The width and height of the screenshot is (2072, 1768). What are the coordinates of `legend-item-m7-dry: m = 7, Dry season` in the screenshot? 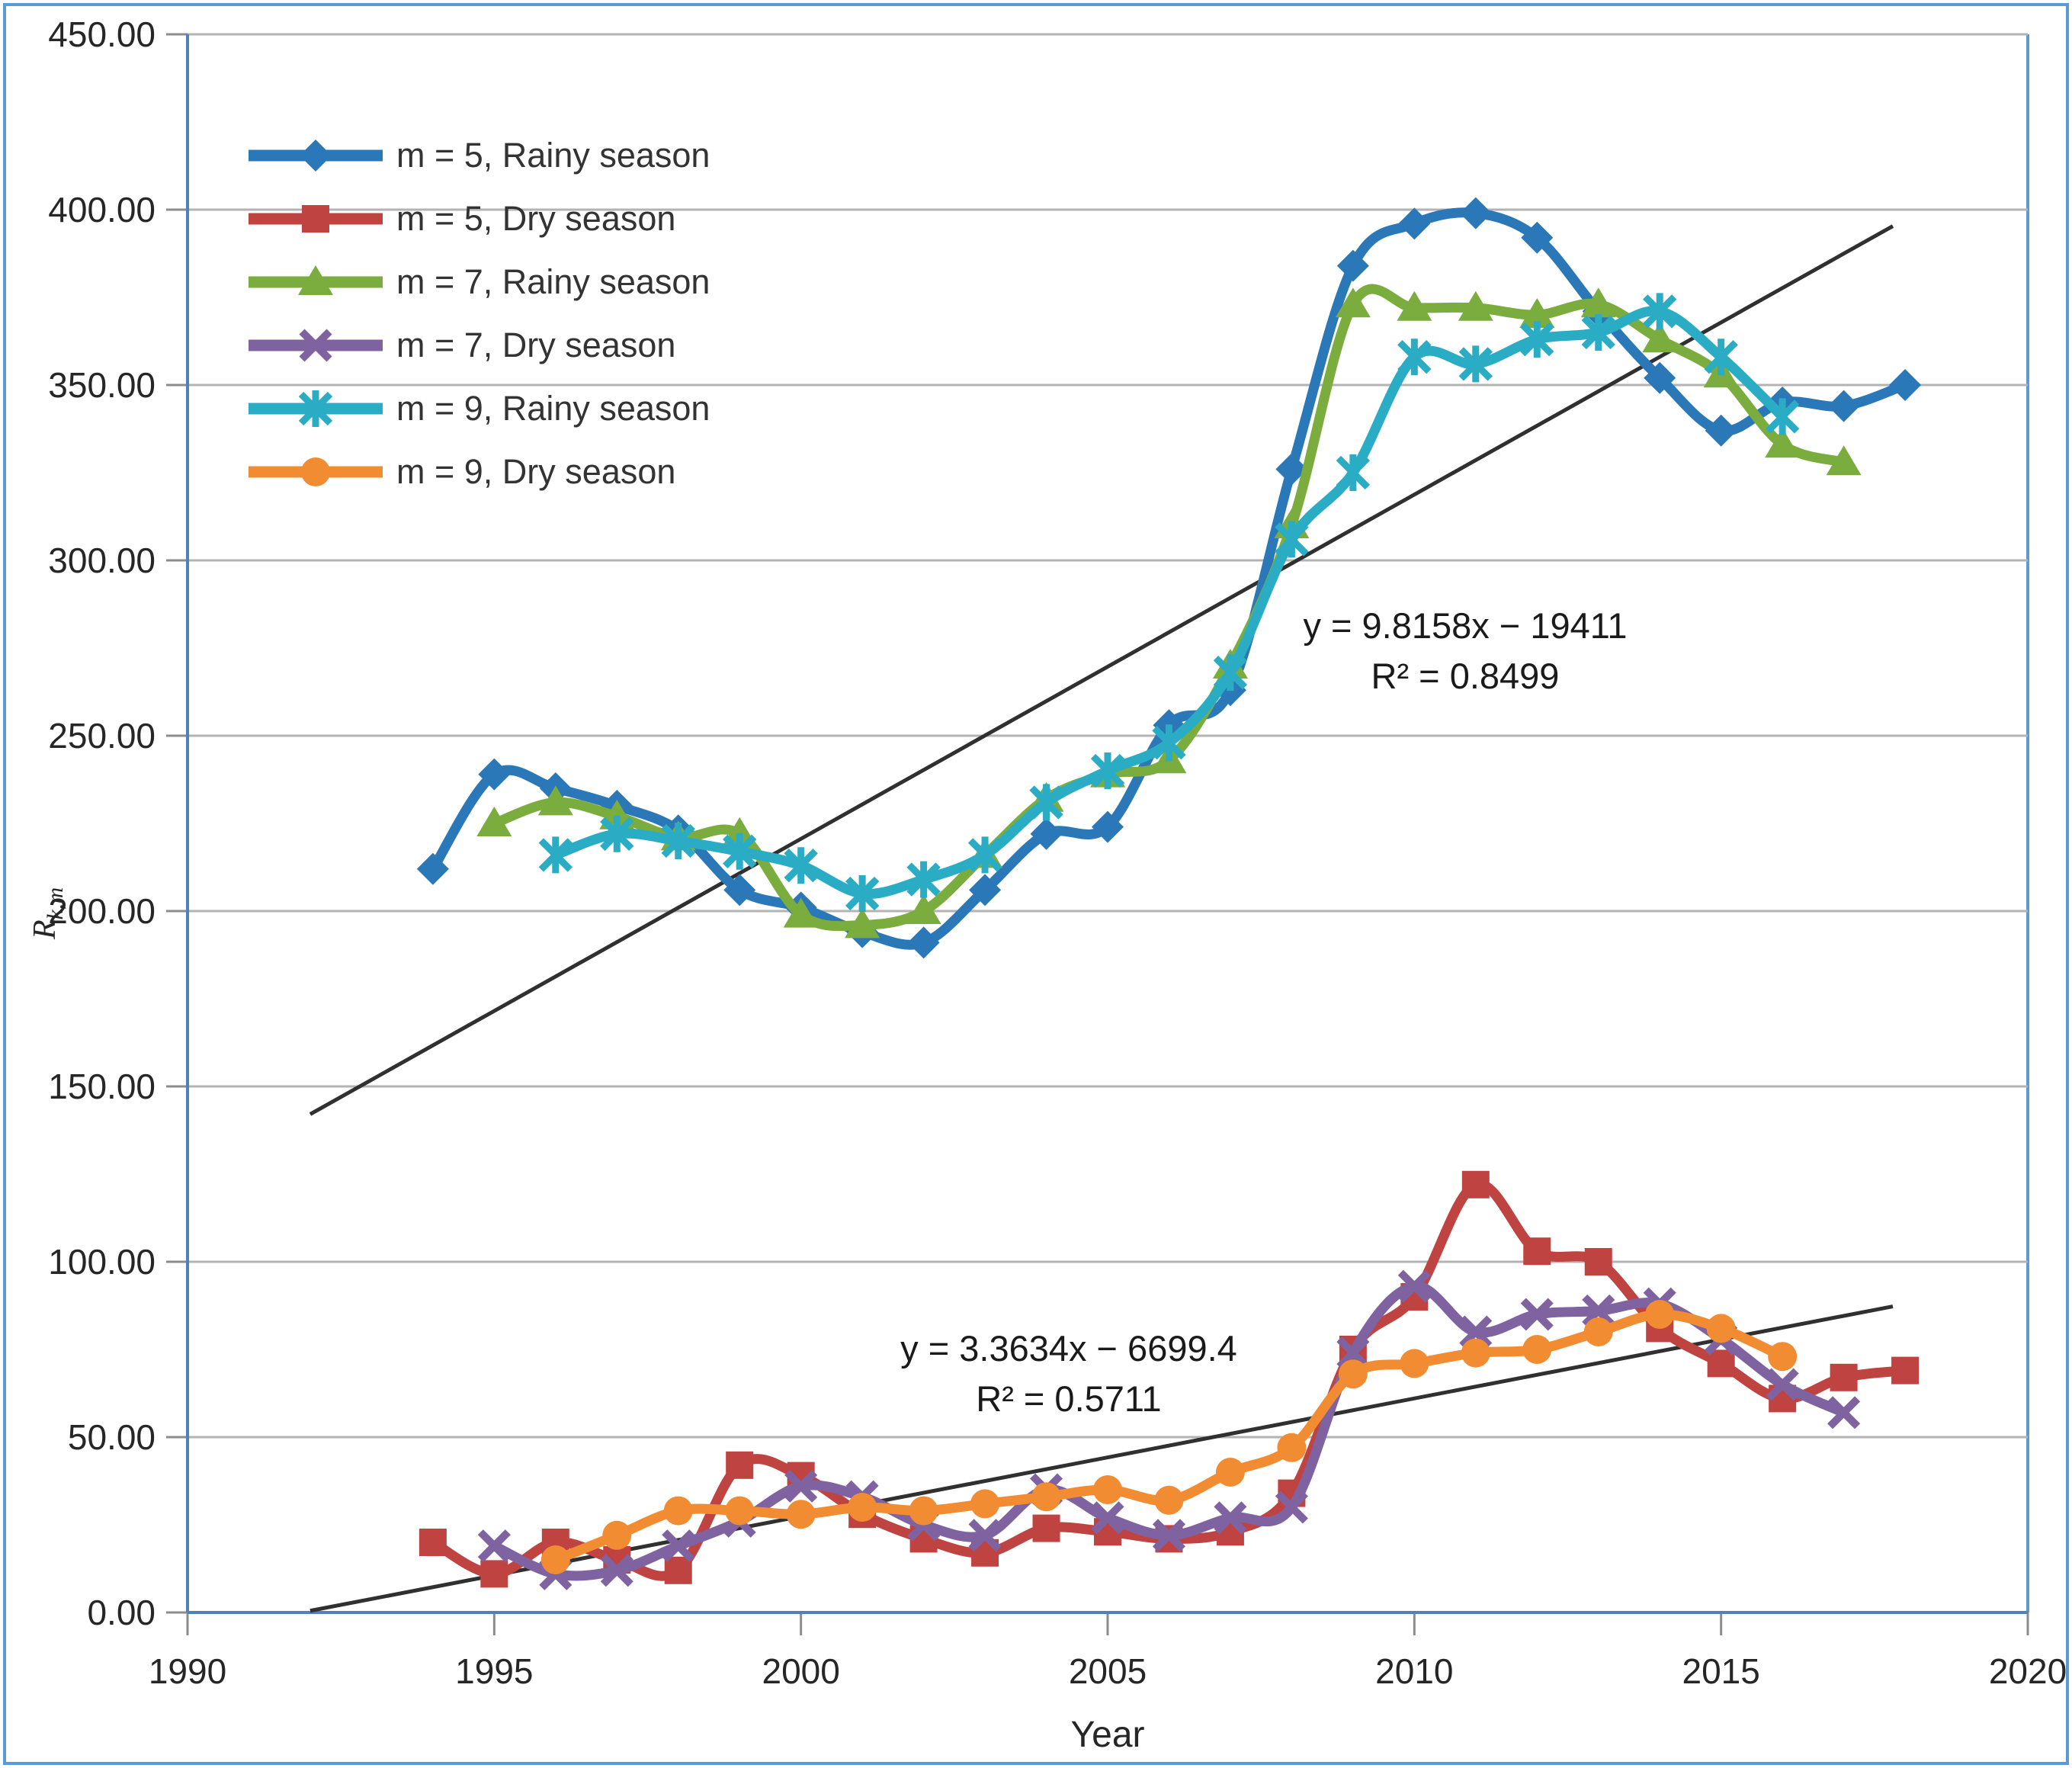 It's located at (478, 345).